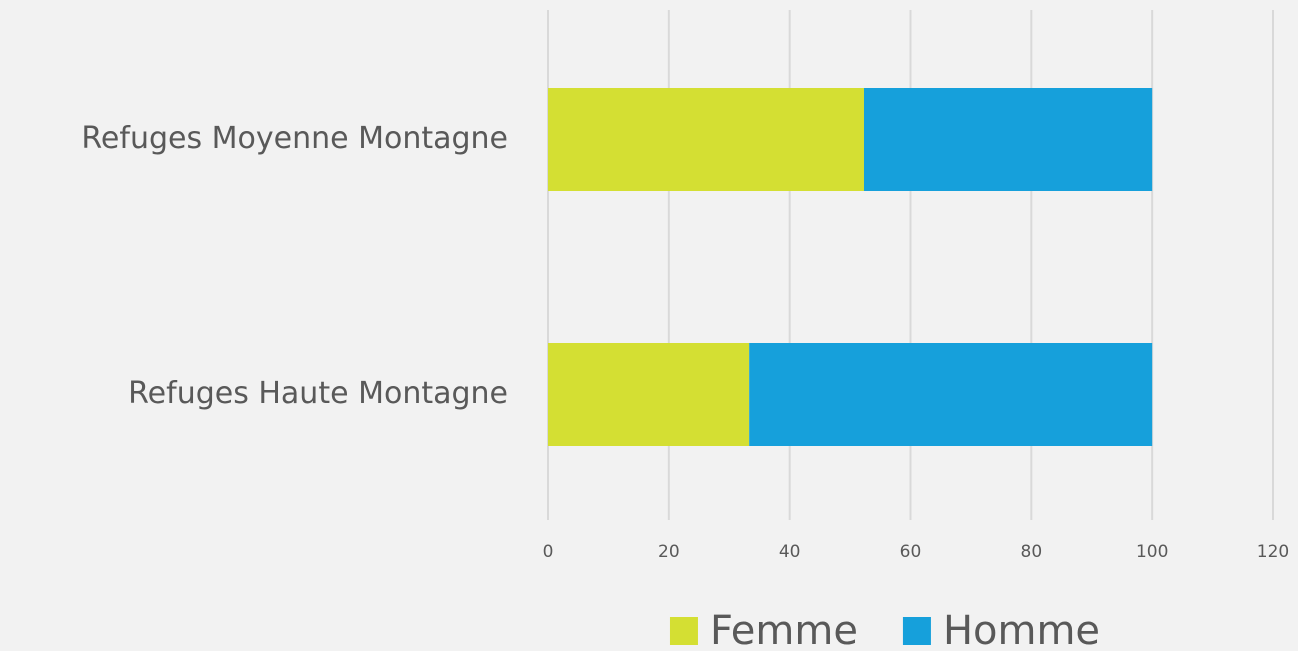  What do you see at coordinates (294, 138) in the screenshot?
I see `category-label: Refuges Moyenne Montagne` at bounding box center [294, 138].